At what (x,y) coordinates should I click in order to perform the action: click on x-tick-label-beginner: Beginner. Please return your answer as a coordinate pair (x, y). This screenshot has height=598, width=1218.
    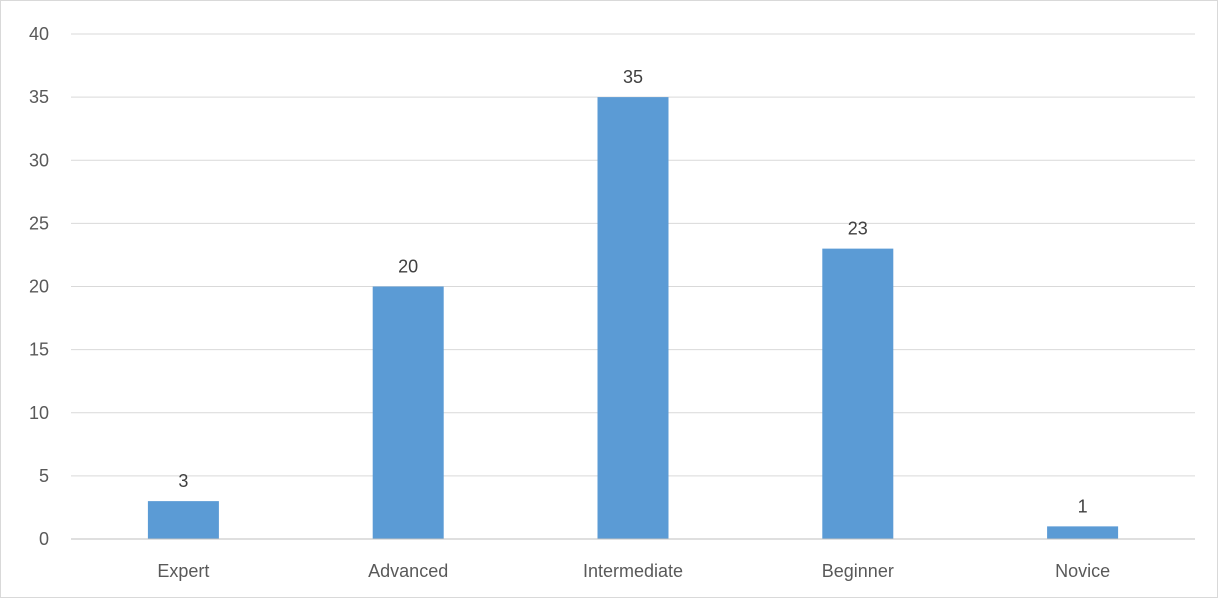
    Looking at the image, I should click on (858, 571).